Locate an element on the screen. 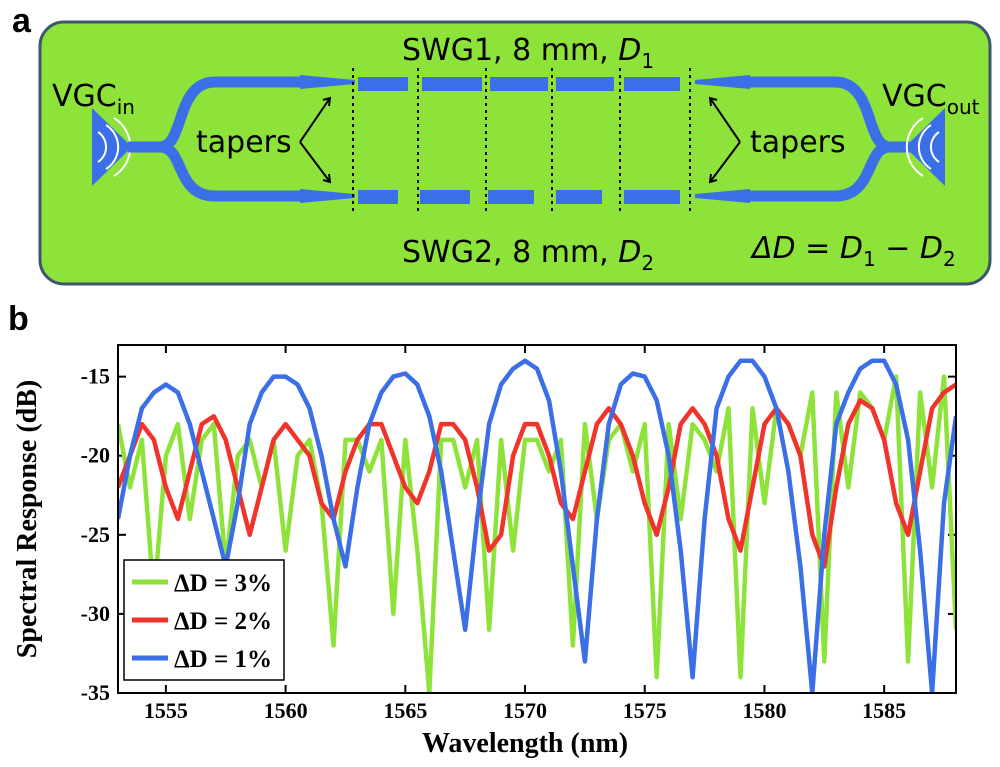 The image size is (1000, 767). output-grating-coupler is located at coordinates (925, 147).